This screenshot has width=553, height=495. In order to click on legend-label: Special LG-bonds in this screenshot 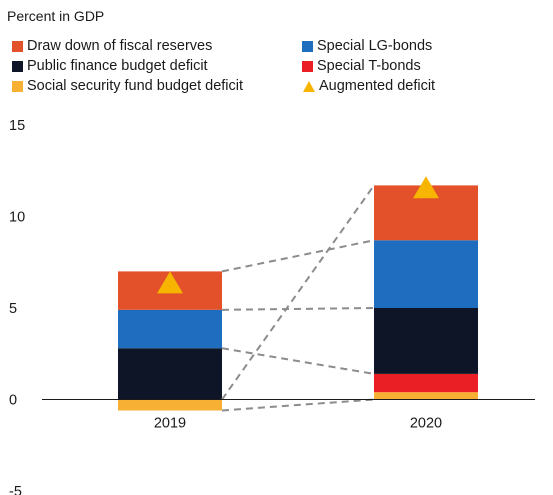, I will do `click(375, 46)`.